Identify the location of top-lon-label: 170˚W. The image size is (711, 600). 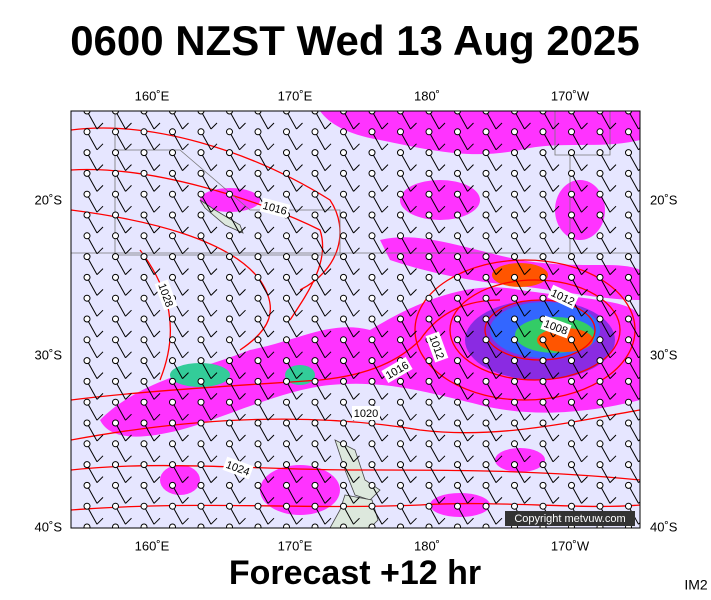
(570, 95).